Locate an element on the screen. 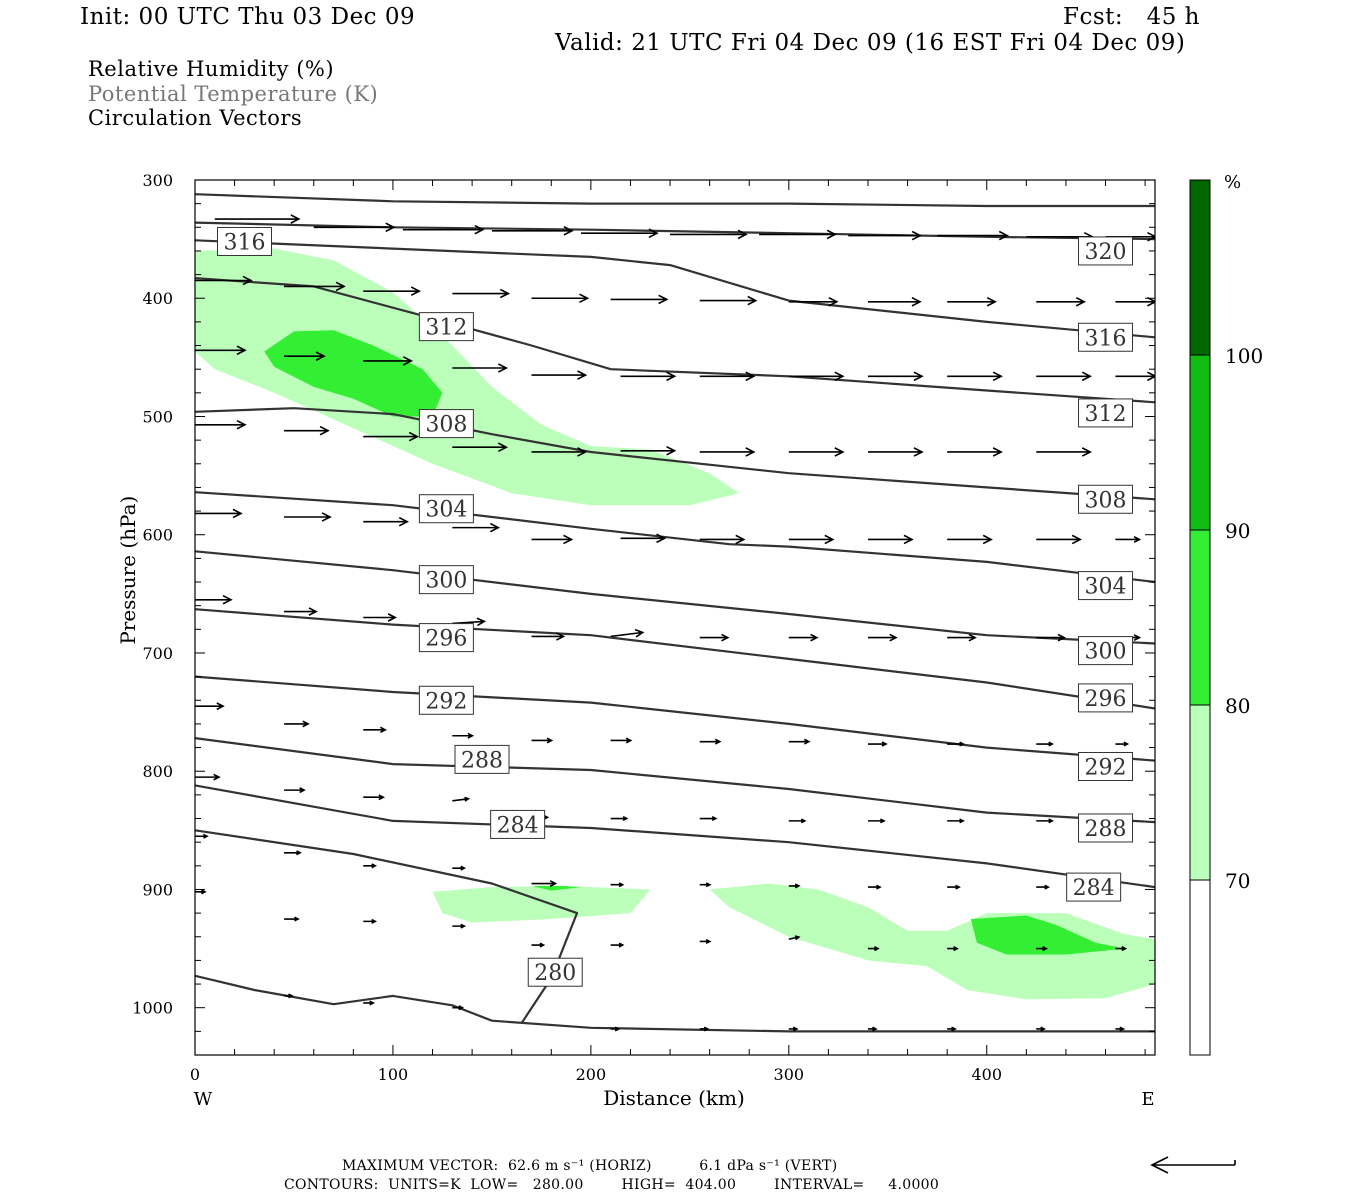 The width and height of the screenshot is (1350, 1200). y-tick-label: 700 is located at coordinates (157, 653).